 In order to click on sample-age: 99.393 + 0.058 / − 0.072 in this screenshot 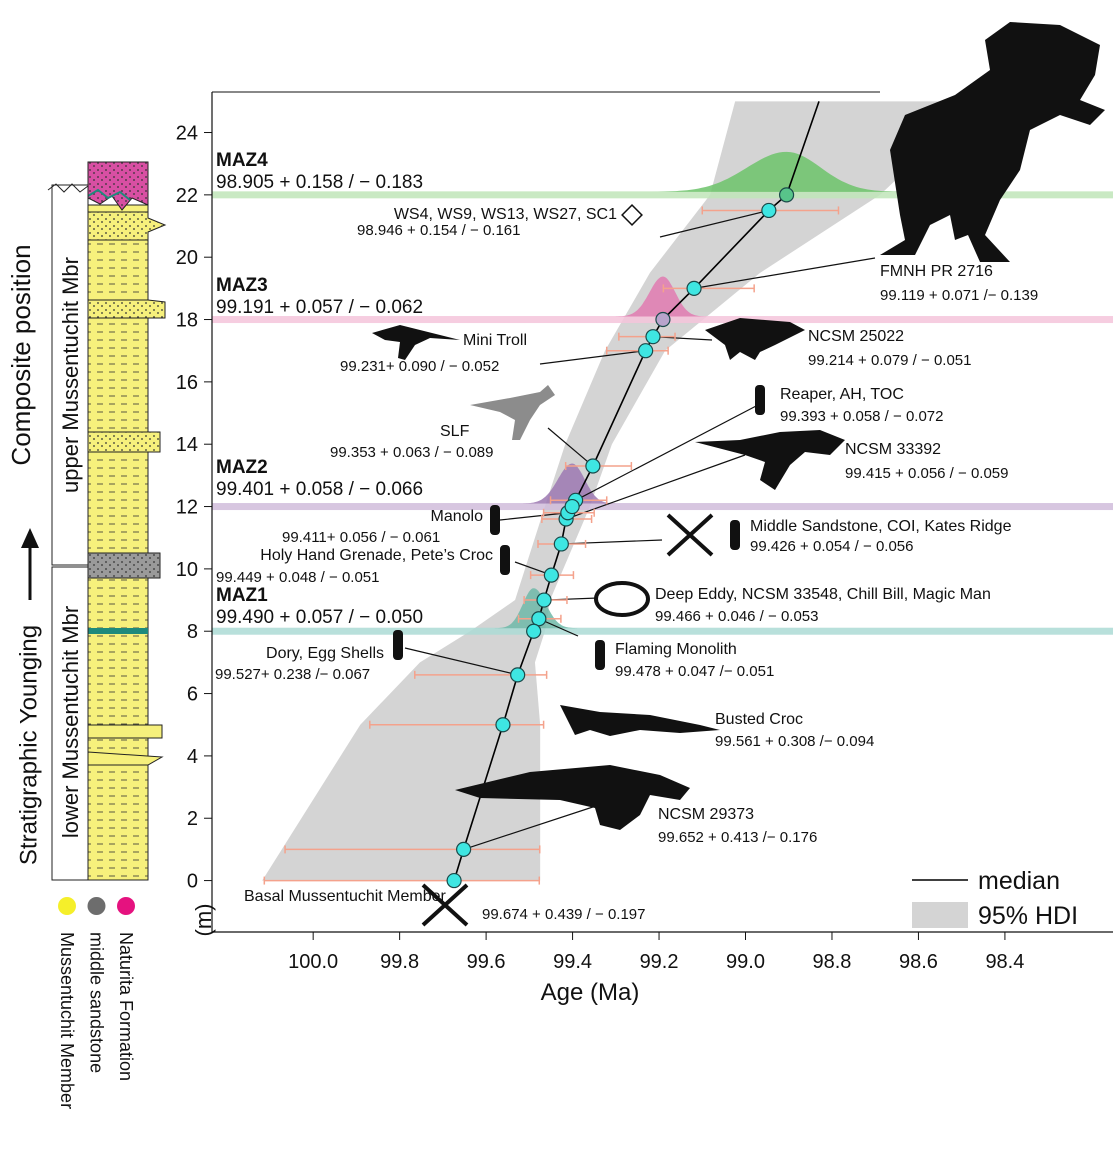, I will do `click(861, 416)`.